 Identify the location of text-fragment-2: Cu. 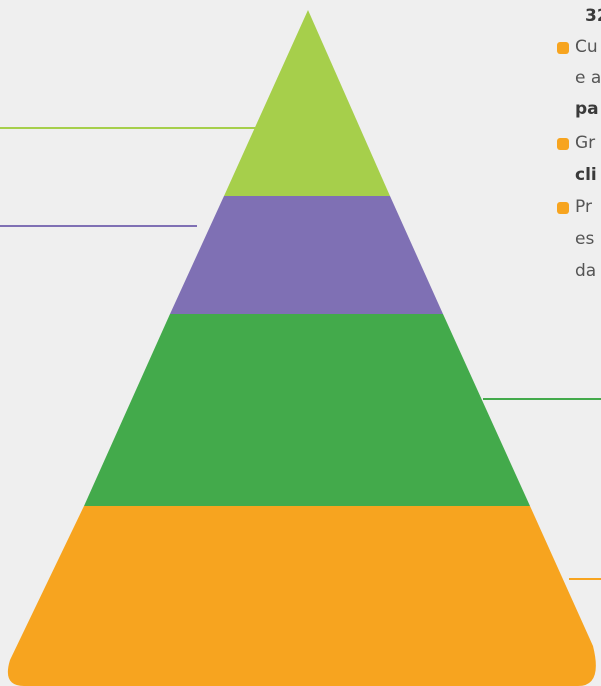
(586, 47).